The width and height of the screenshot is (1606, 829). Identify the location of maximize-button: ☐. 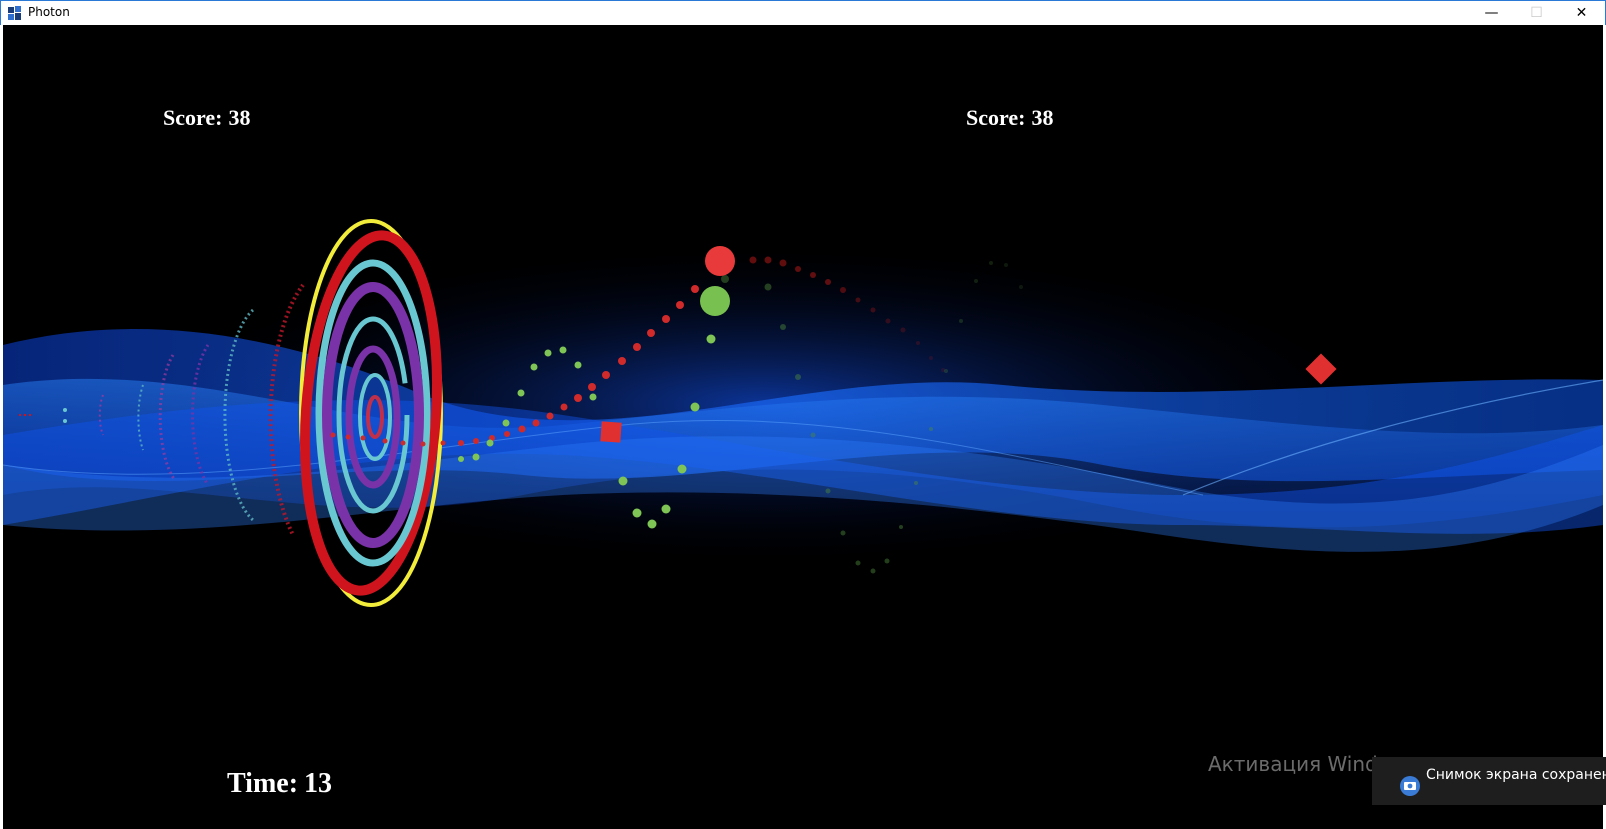
(1536, 13).